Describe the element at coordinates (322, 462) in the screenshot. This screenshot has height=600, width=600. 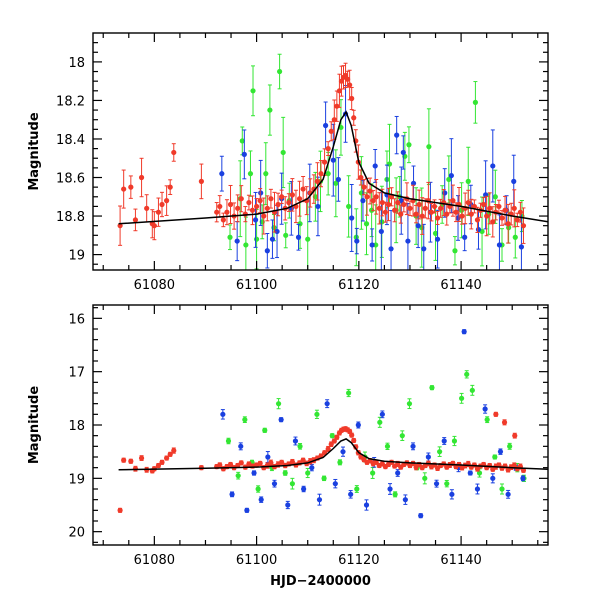
I see `series-red` at that location.